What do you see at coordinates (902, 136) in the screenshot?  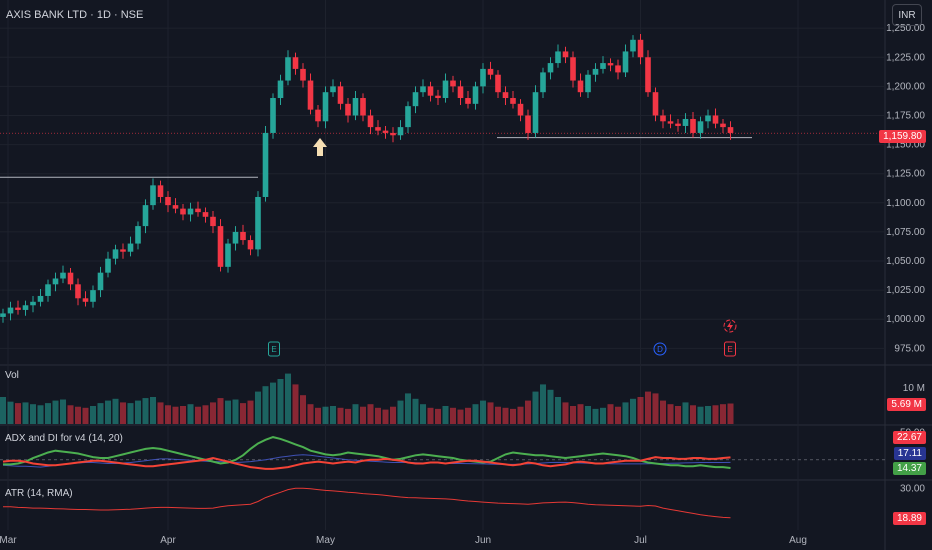 I see `last-price-badge: 1,159.80` at bounding box center [902, 136].